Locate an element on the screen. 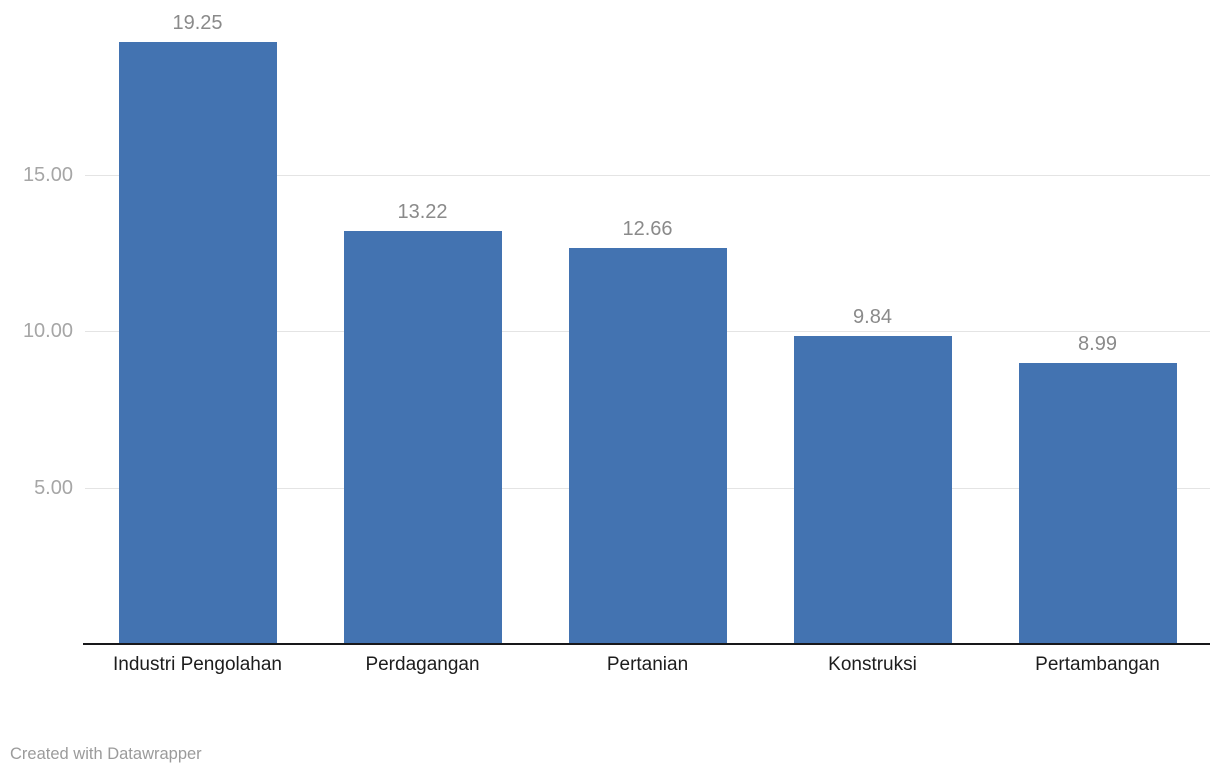  bar-perdagangan is located at coordinates (422, 437).